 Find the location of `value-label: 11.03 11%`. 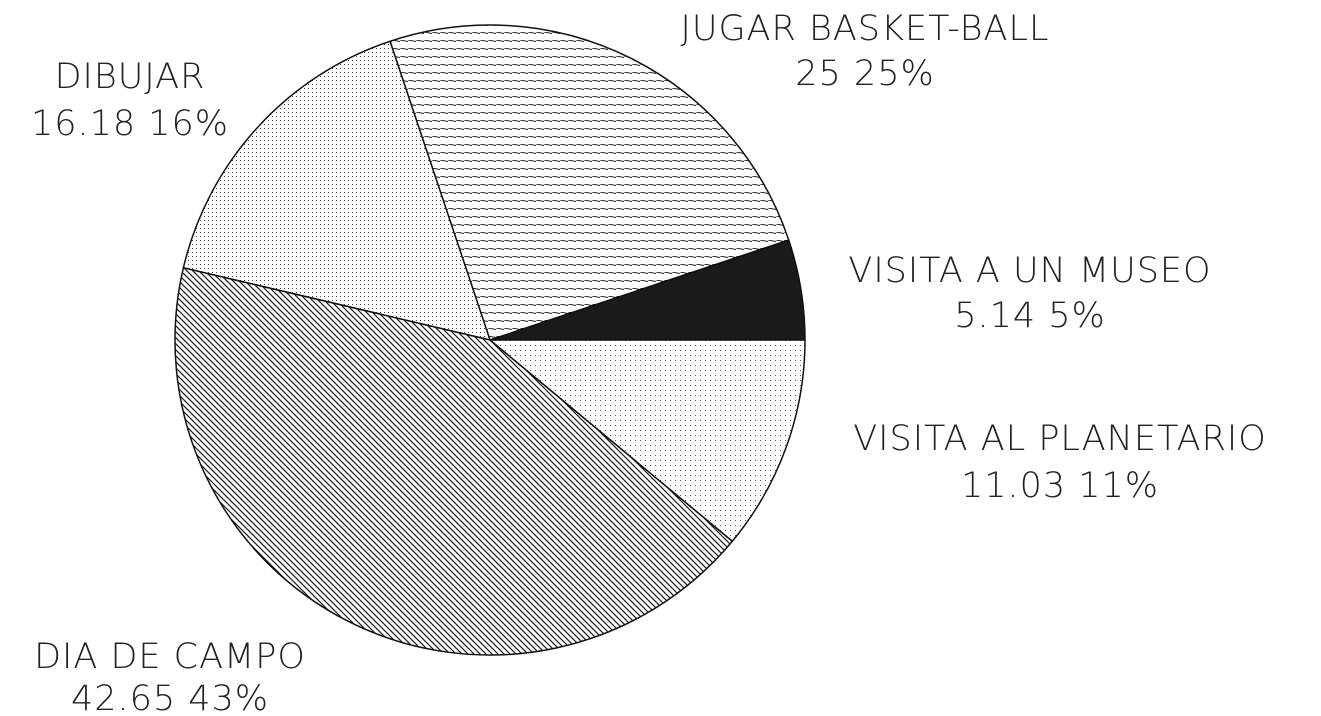

value-label: 11.03 11% is located at coordinates (1060, 486).